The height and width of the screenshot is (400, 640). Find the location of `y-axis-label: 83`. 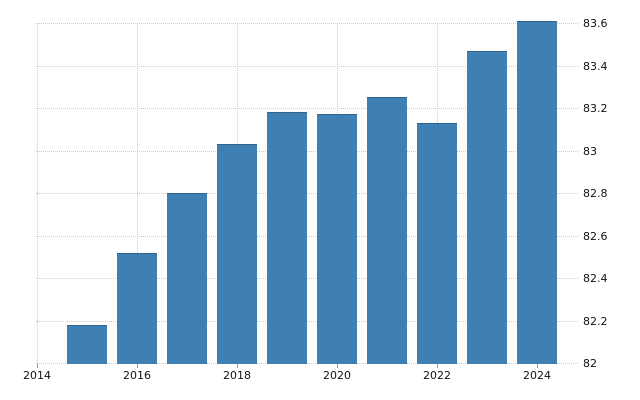

y-axis-label: 83 is located at coordinates (590, 151).